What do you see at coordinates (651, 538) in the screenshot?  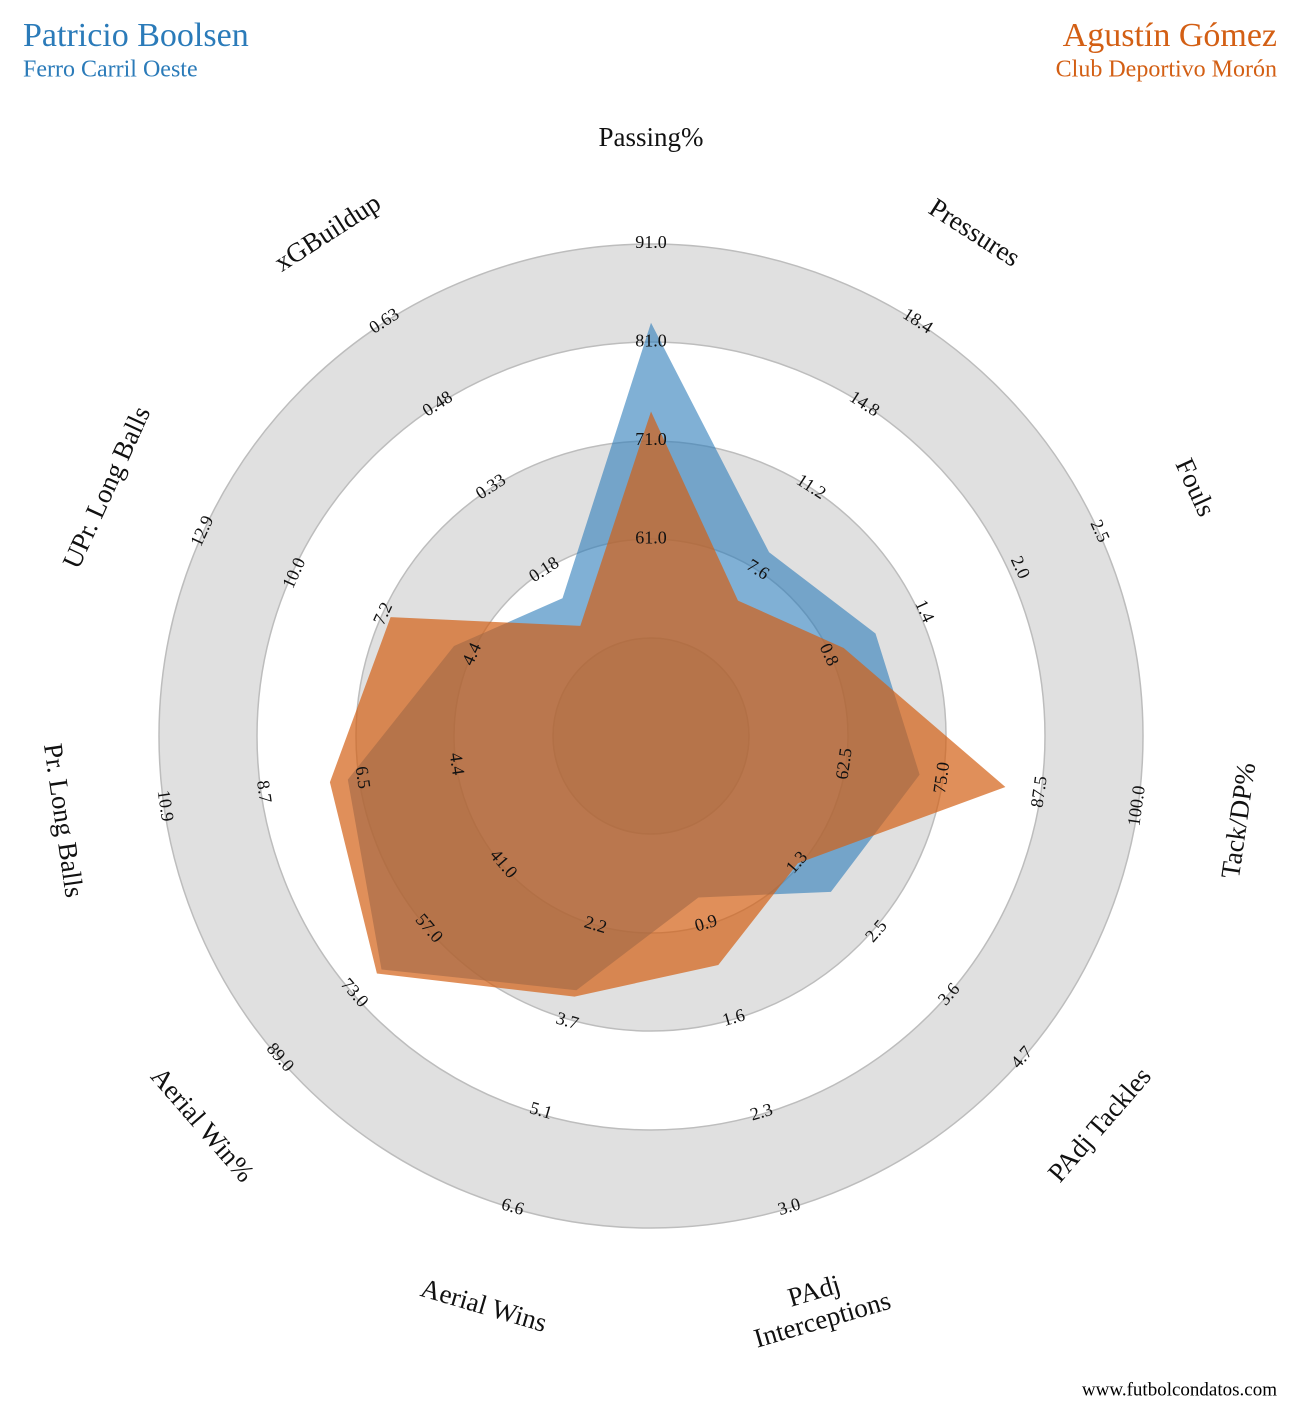 I see `tick-label: 61.0` at bounding box center [651, 538].